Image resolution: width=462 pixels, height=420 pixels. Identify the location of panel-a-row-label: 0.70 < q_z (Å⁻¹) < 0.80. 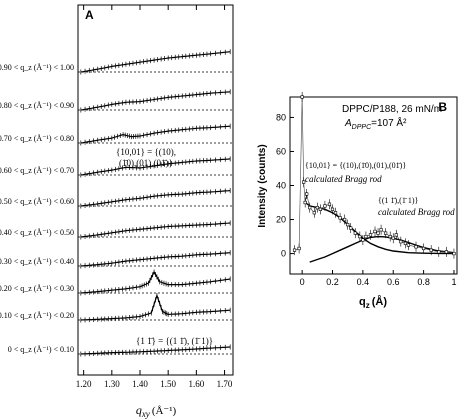
(37, 138).